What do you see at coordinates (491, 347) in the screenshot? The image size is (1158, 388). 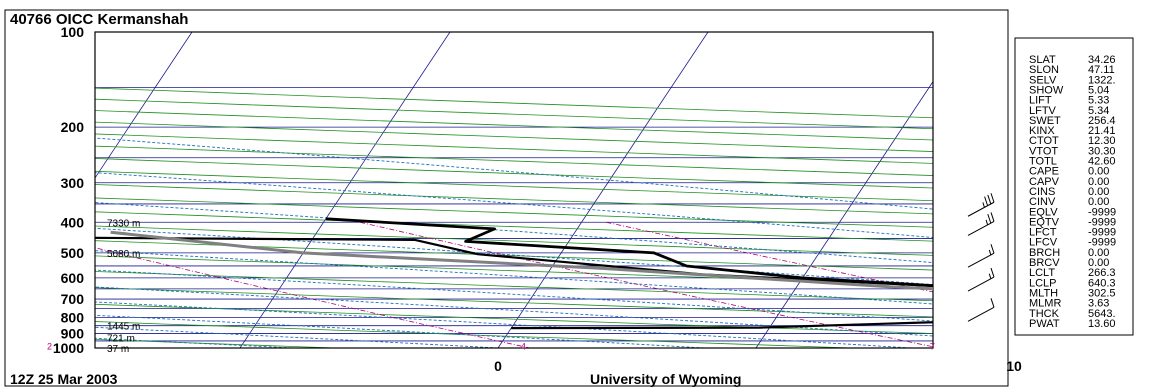 I see `mixing-ratio-labels: 0.412471016243240g/kg` at bounding box center [491, 347].